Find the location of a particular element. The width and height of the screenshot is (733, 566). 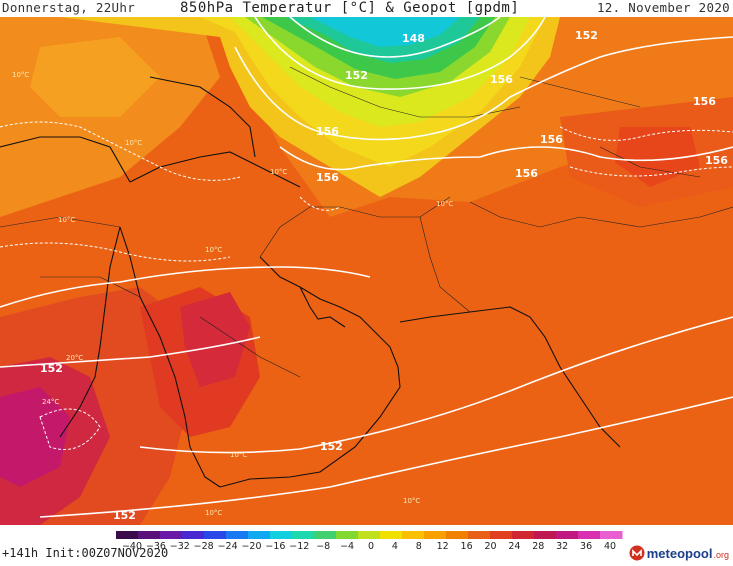

colorbar-tick-label: −12 is located at coordinates (299, 546).